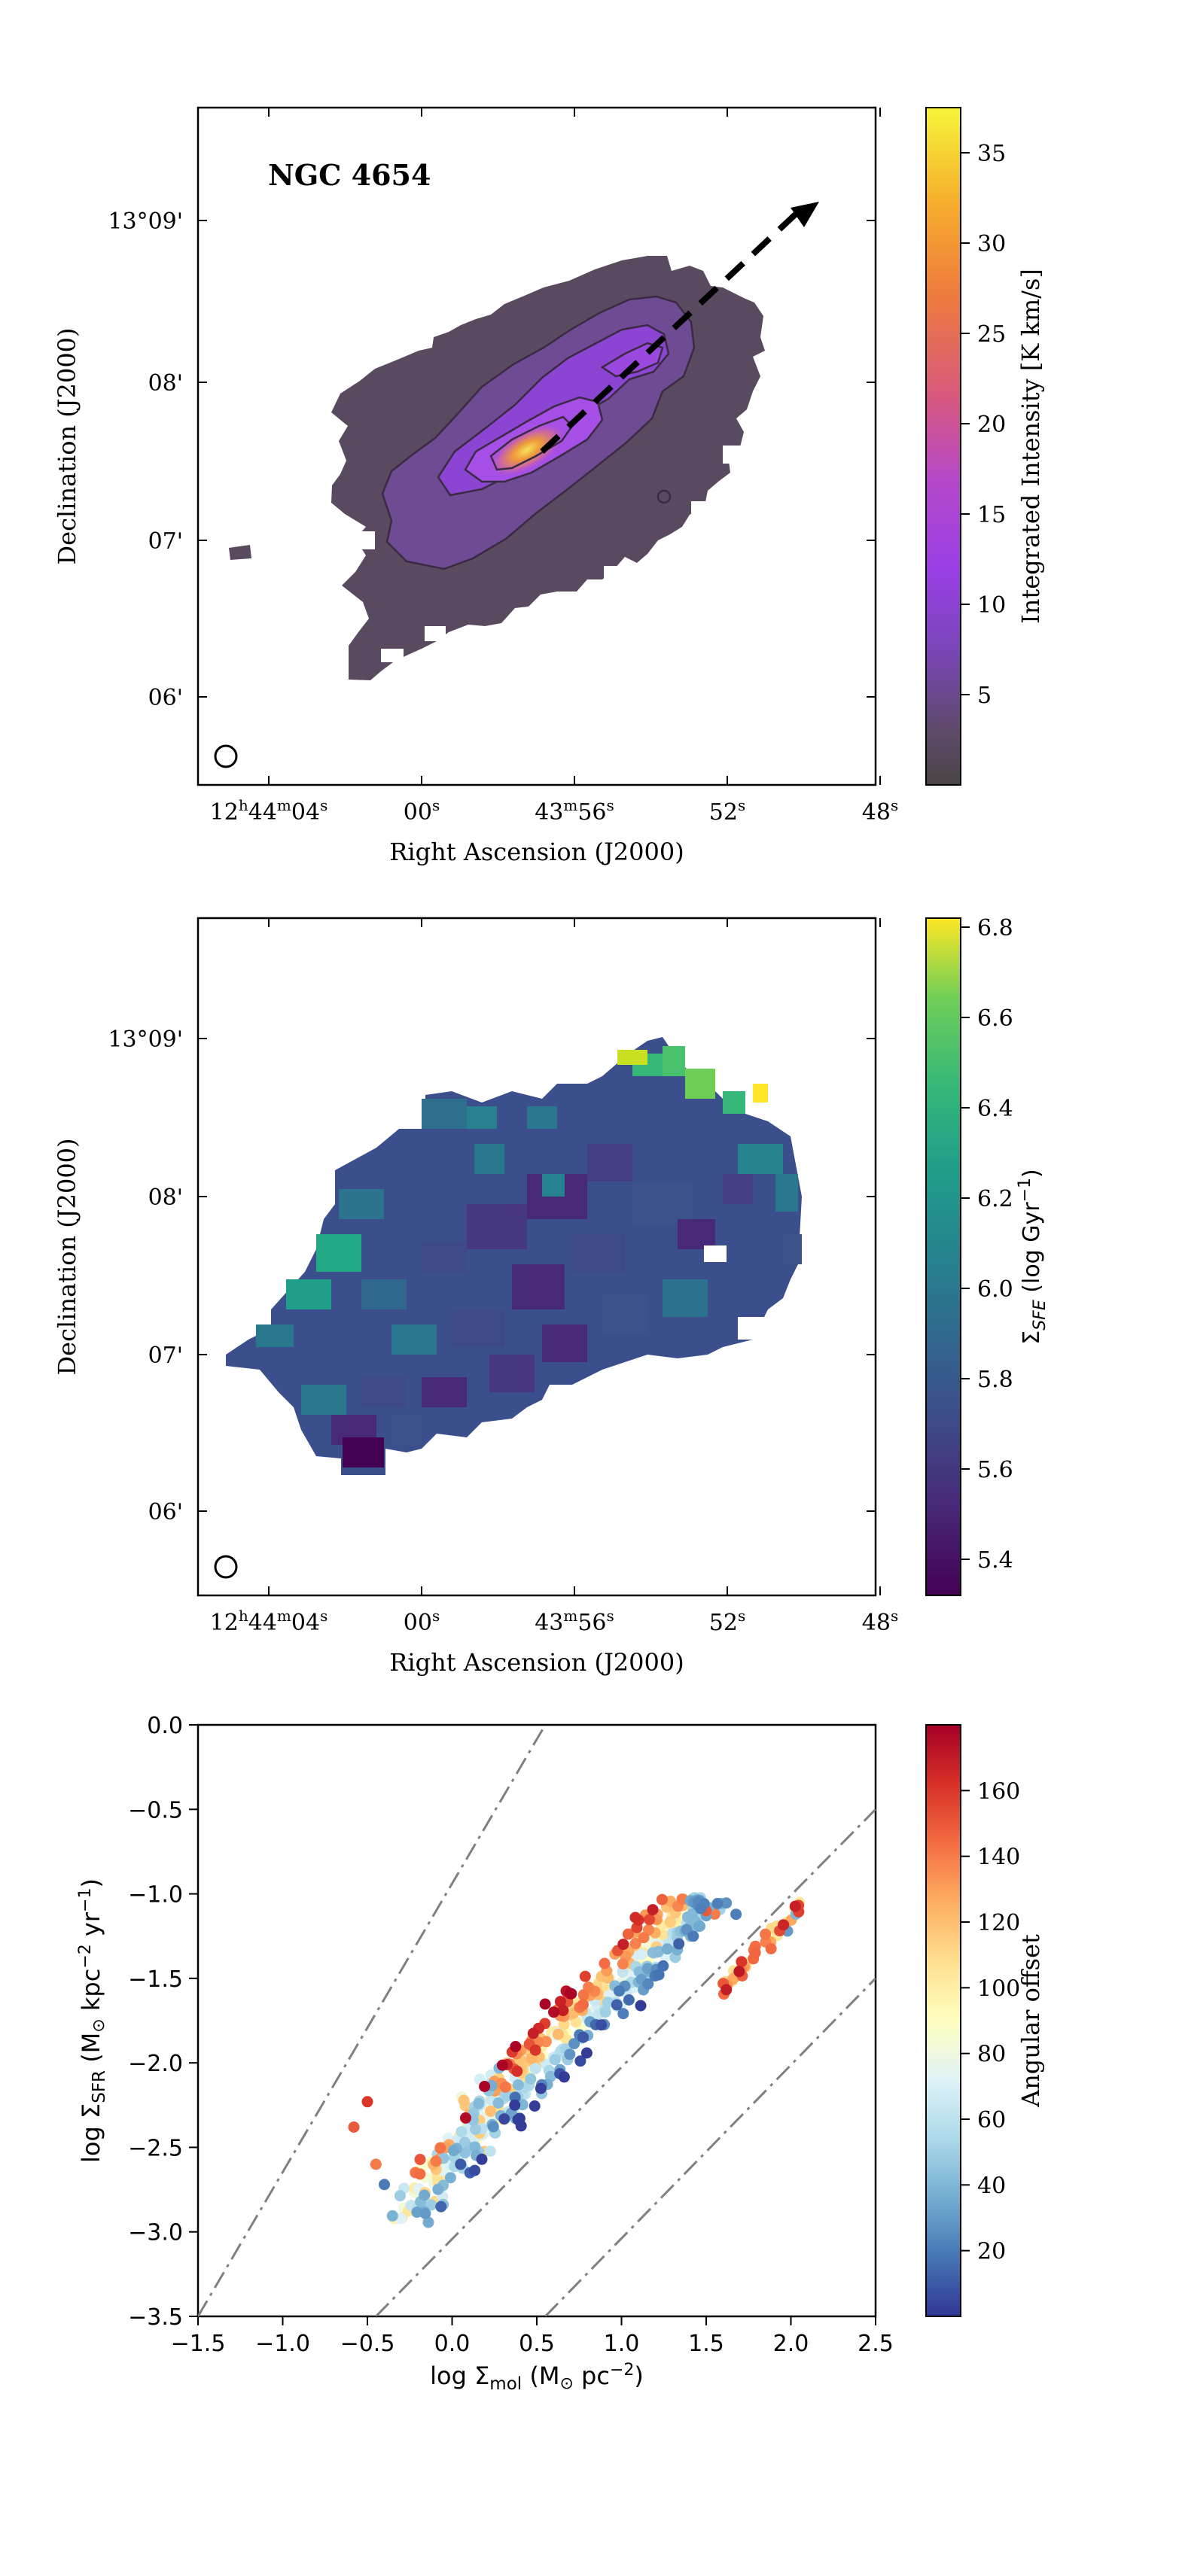  I want to click on y-tick-label: −0.5, so click(155, 1810).